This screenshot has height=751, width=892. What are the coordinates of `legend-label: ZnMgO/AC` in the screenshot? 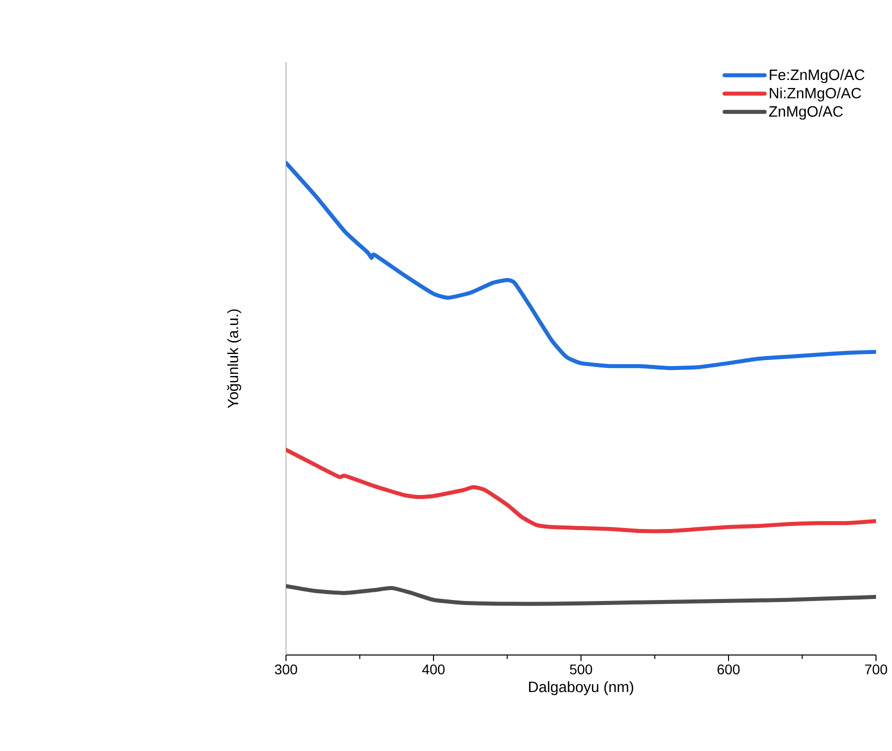 It's located at (806, 113).